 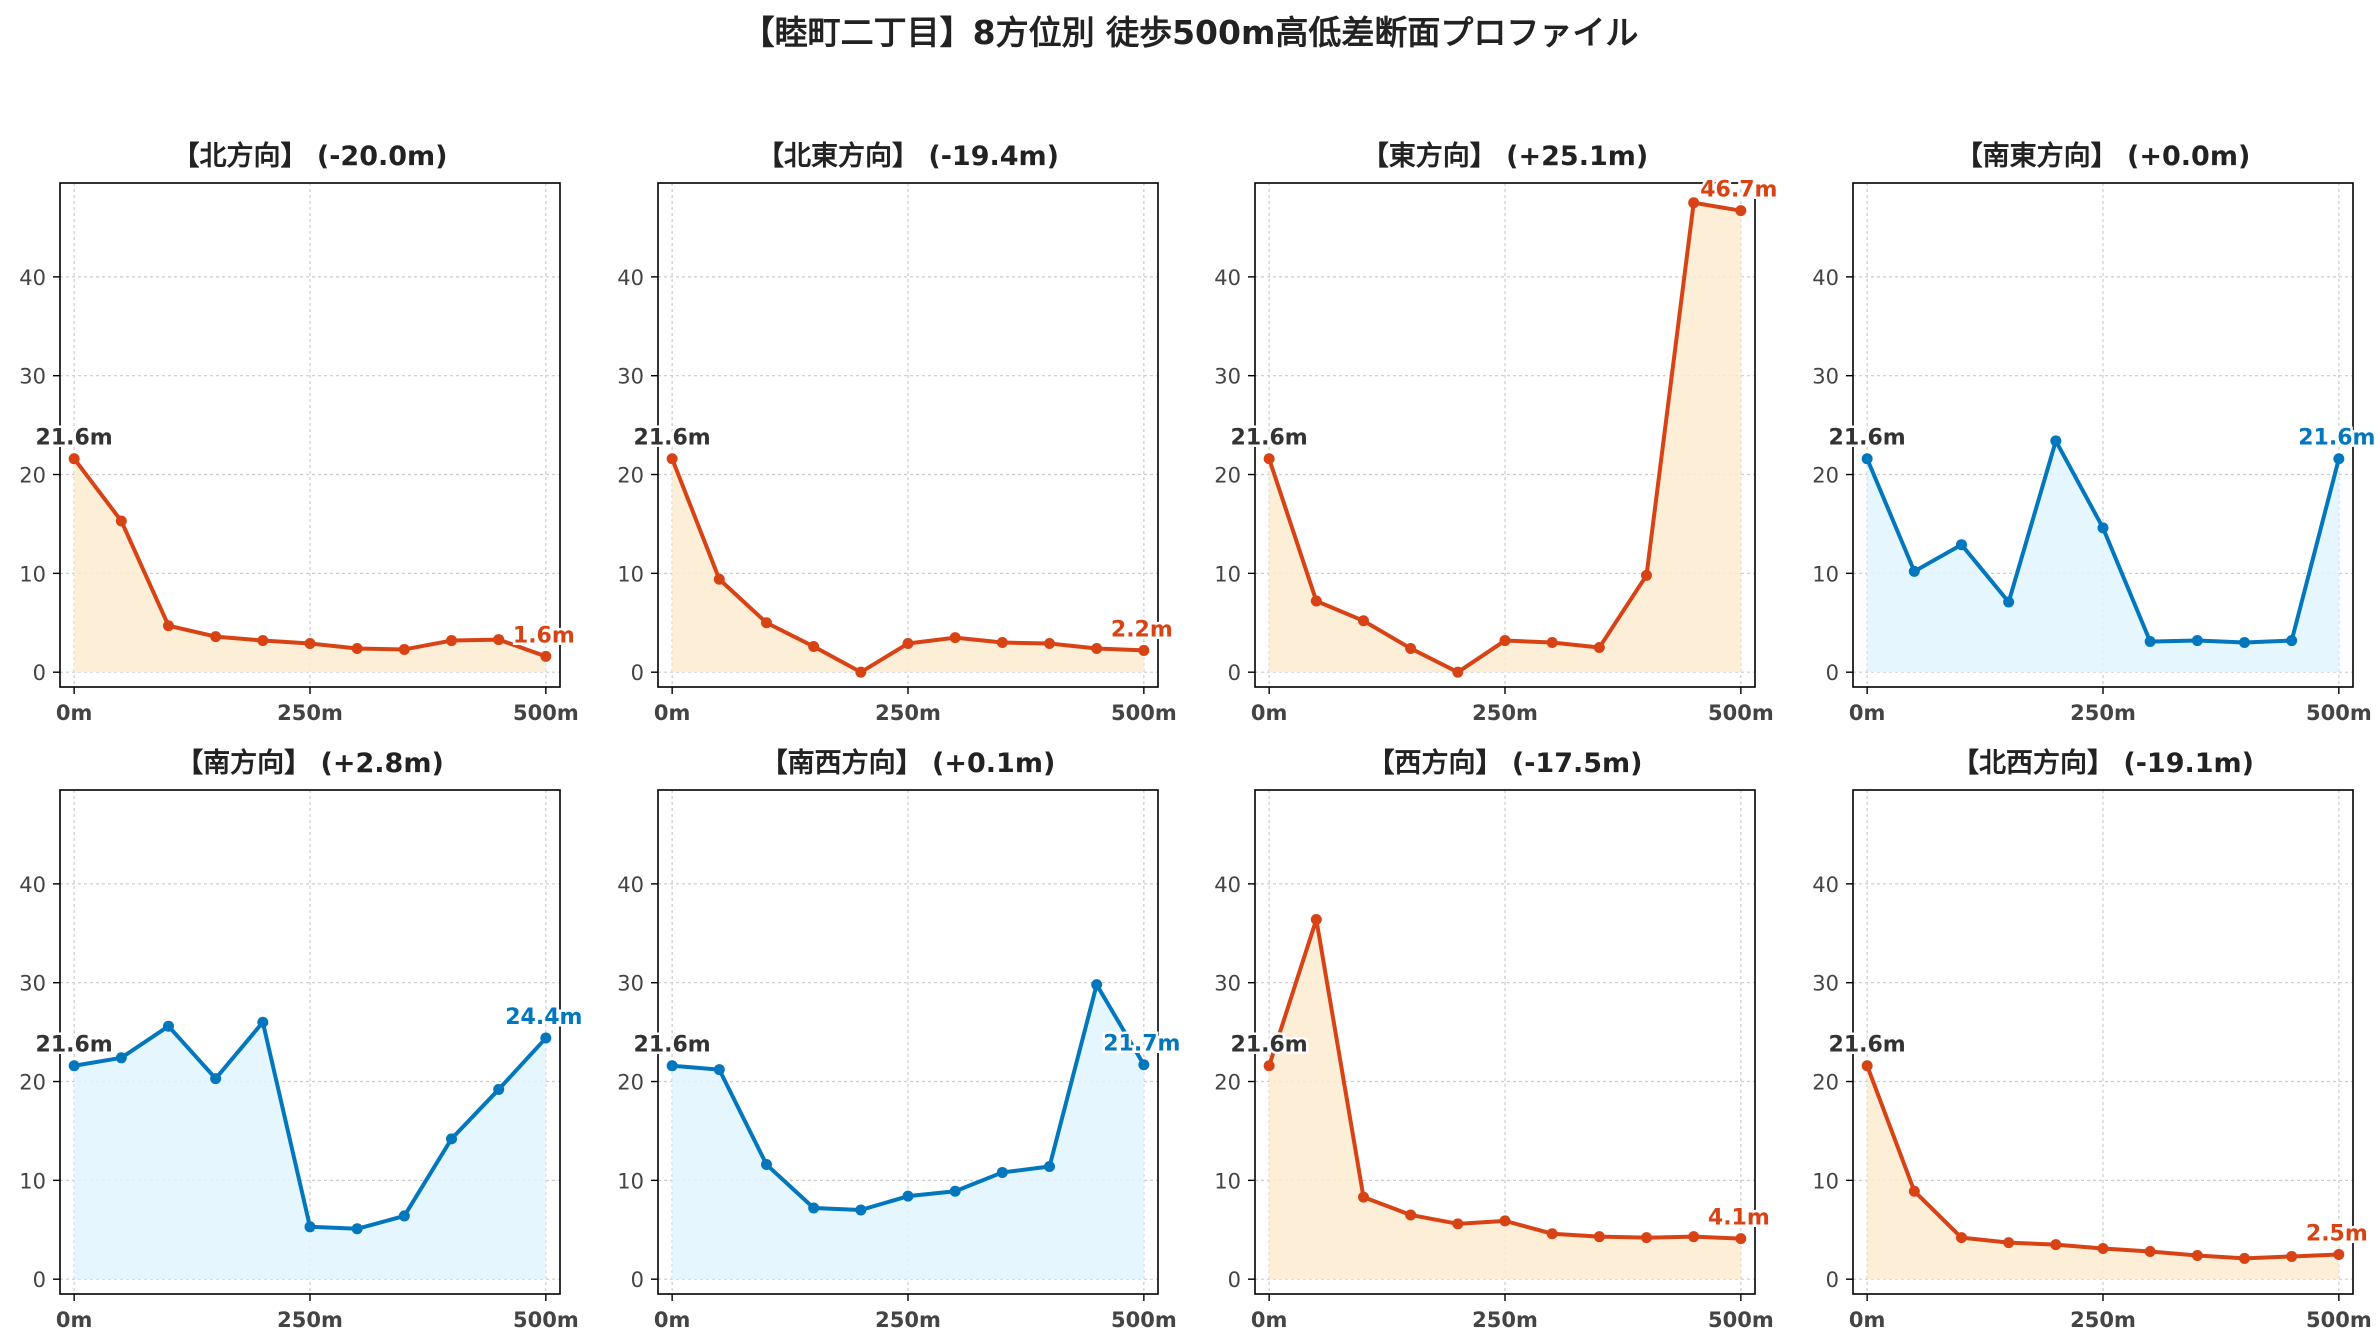 What do you see at coordinates (543, 1017) in the screenshot?
I see `end-value-label: 24.4m` at bounding box center [543, 1017].